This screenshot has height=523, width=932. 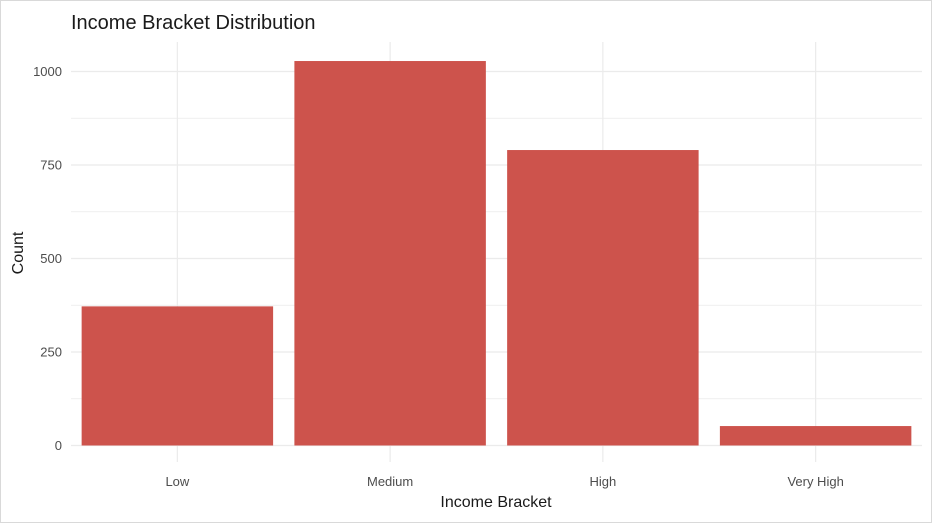 What do you see at coordinates (603, 481) in the screenshot?
I see `x-tick-label: High` at bounding box center [603, 481].